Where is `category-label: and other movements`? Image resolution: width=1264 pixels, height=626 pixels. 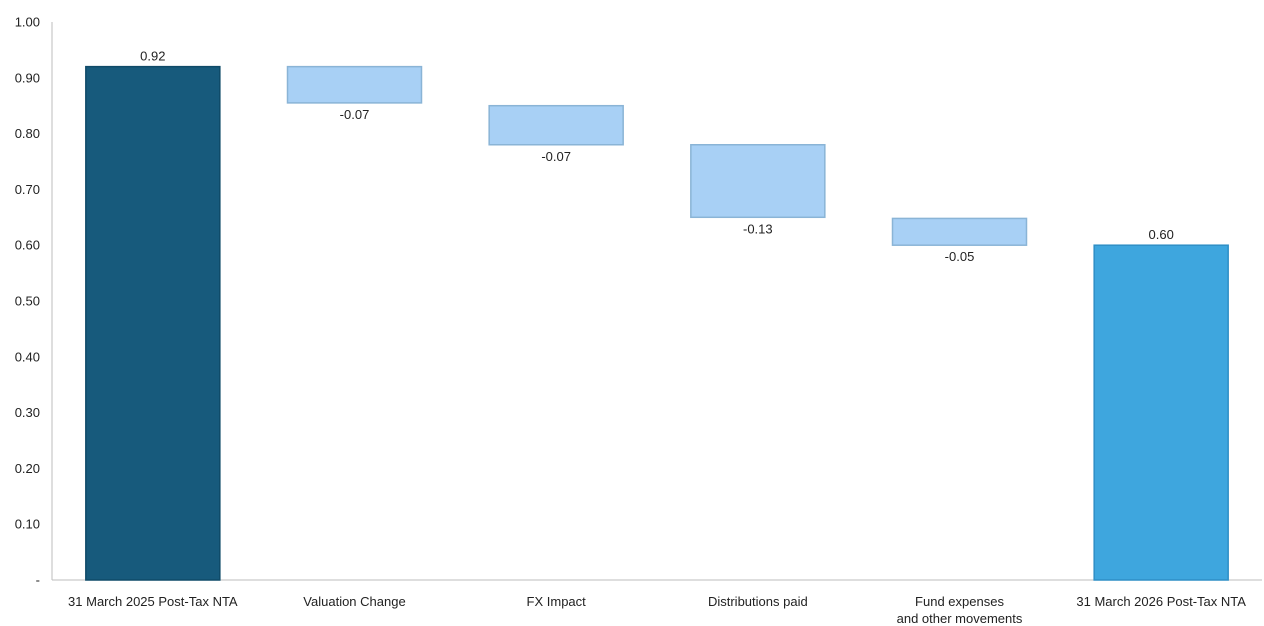 category-label: and other movements is located at coordinates (960, 618).